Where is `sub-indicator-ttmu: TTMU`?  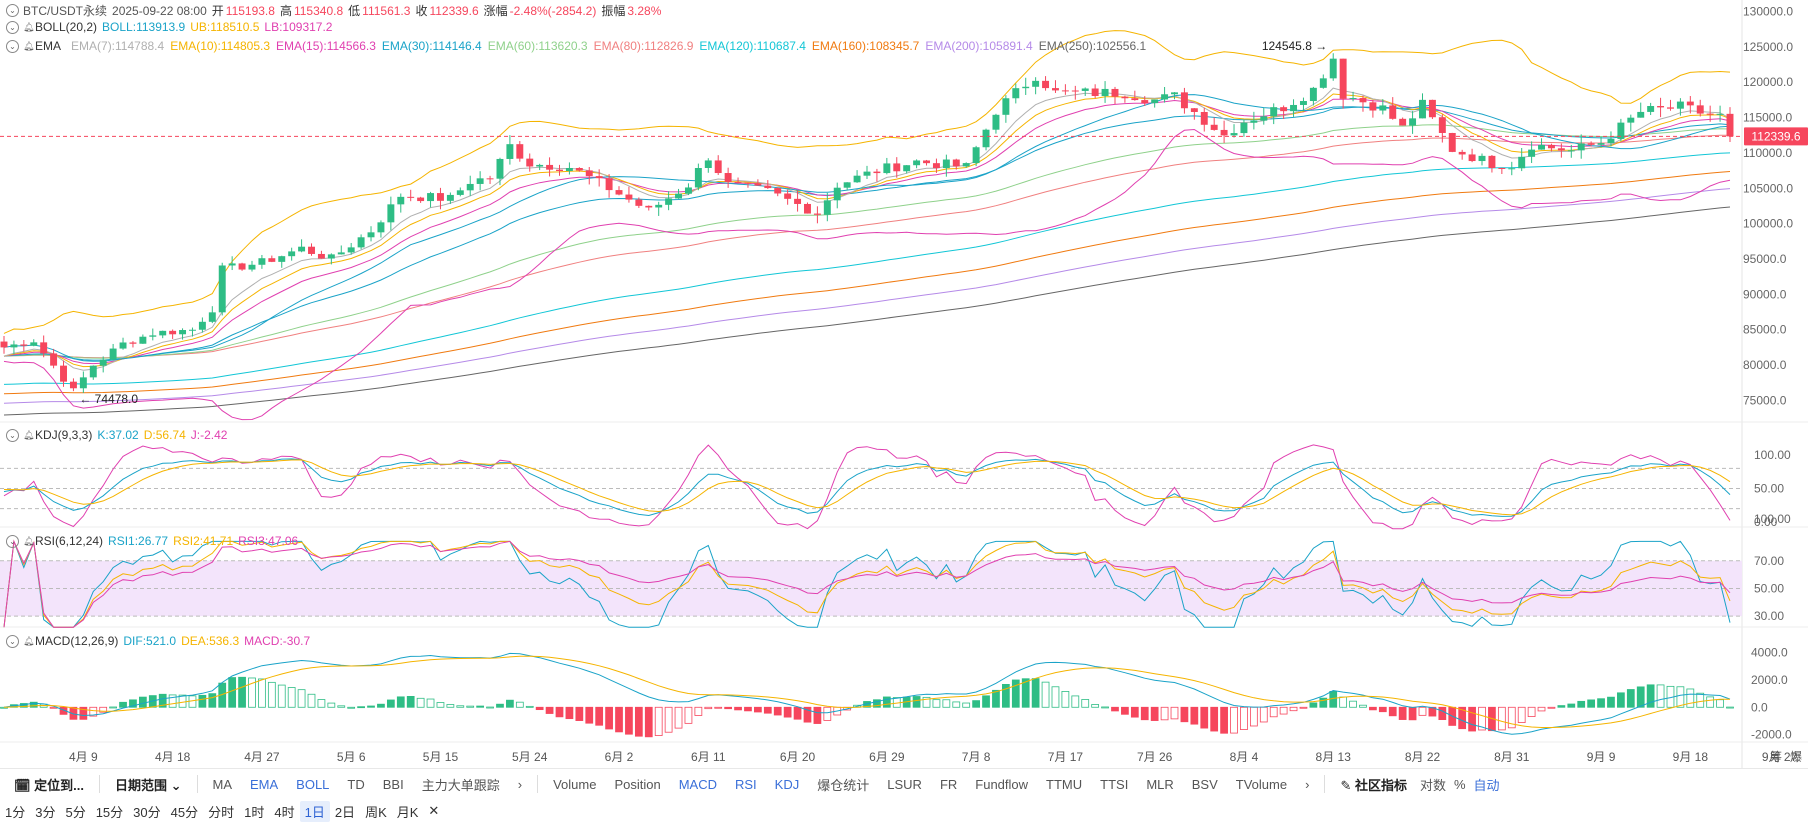
sub-indicator-ttmu: TTMU is located at coordinates (1064, 784).